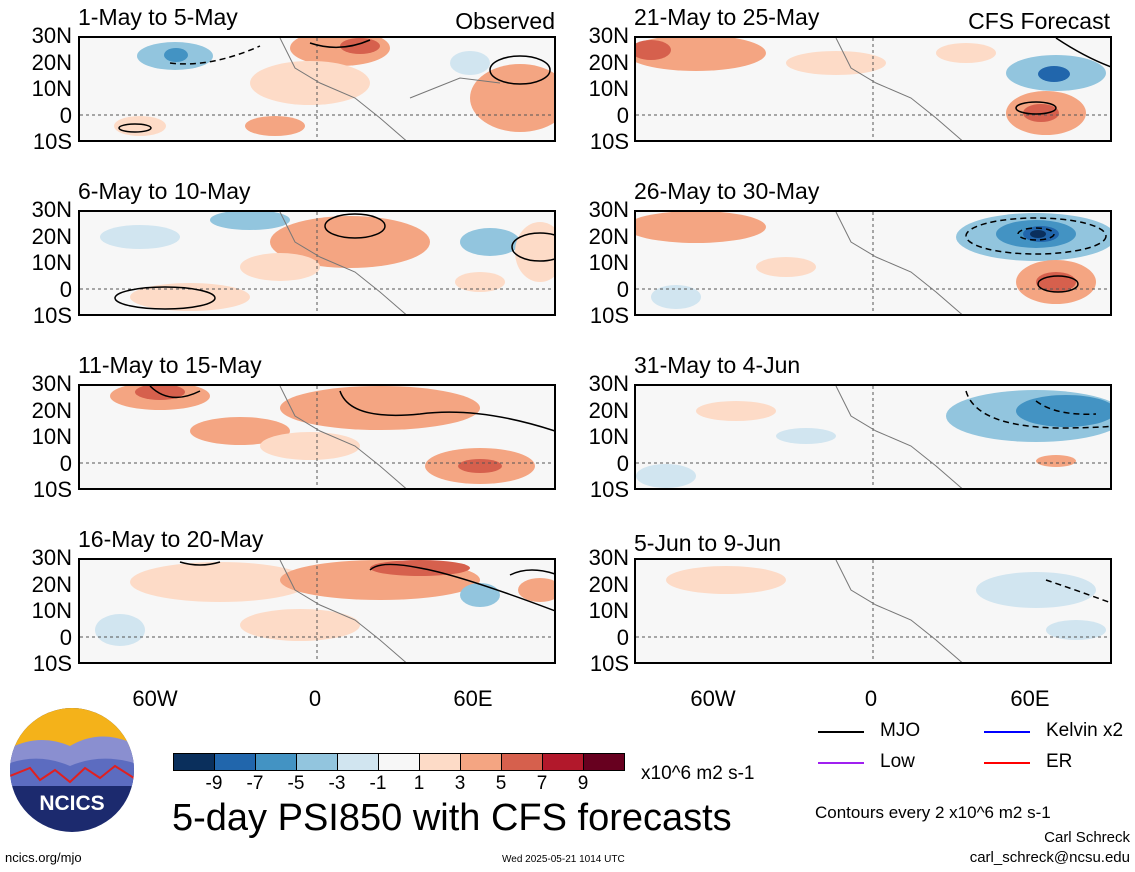 This screenshot has height=872, width=1135. Describe the element at coordinates (1049, 857) in the screenshot. I see `author-email: carl_schreck@ncsu.edu` at that location.